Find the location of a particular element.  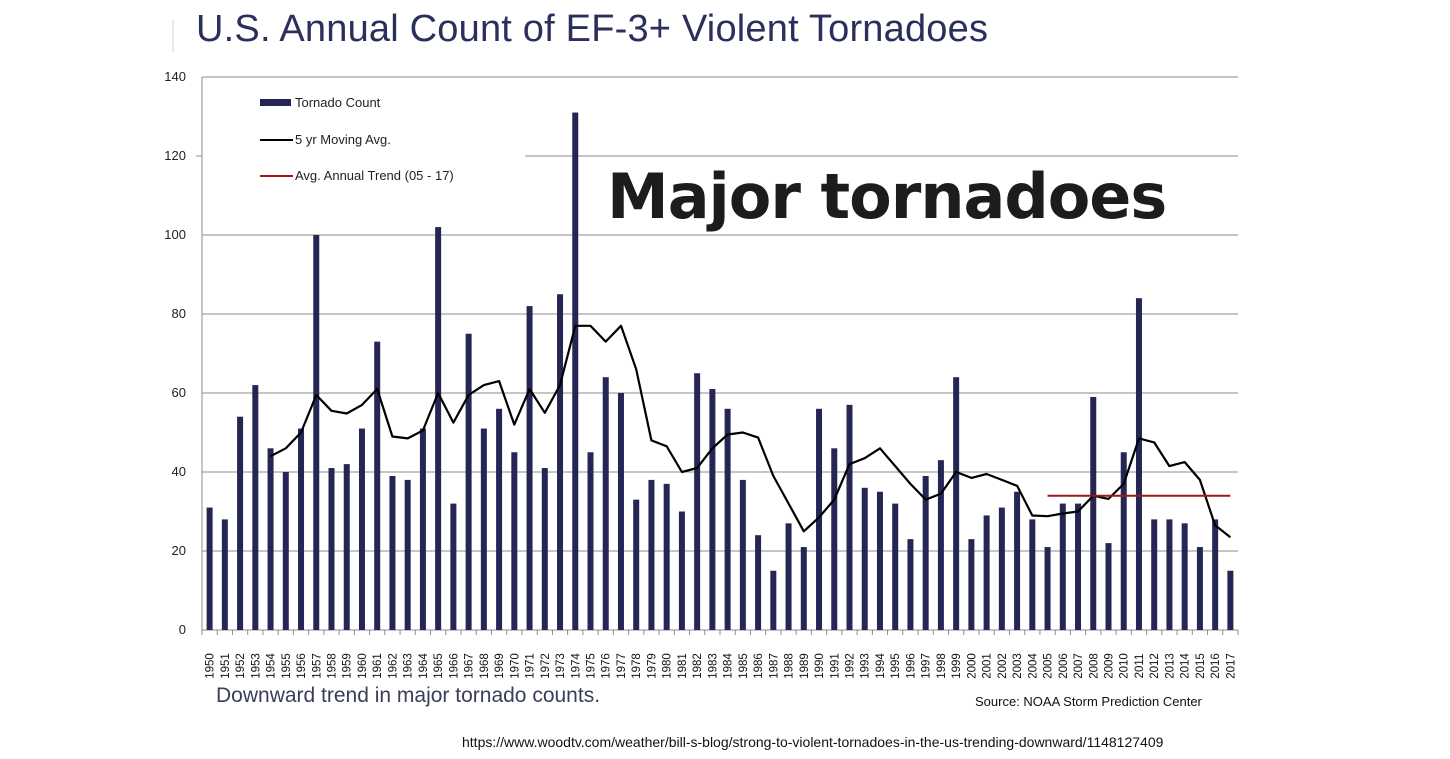

x-tick-label: 1982 is located at coordinates (698, 666).